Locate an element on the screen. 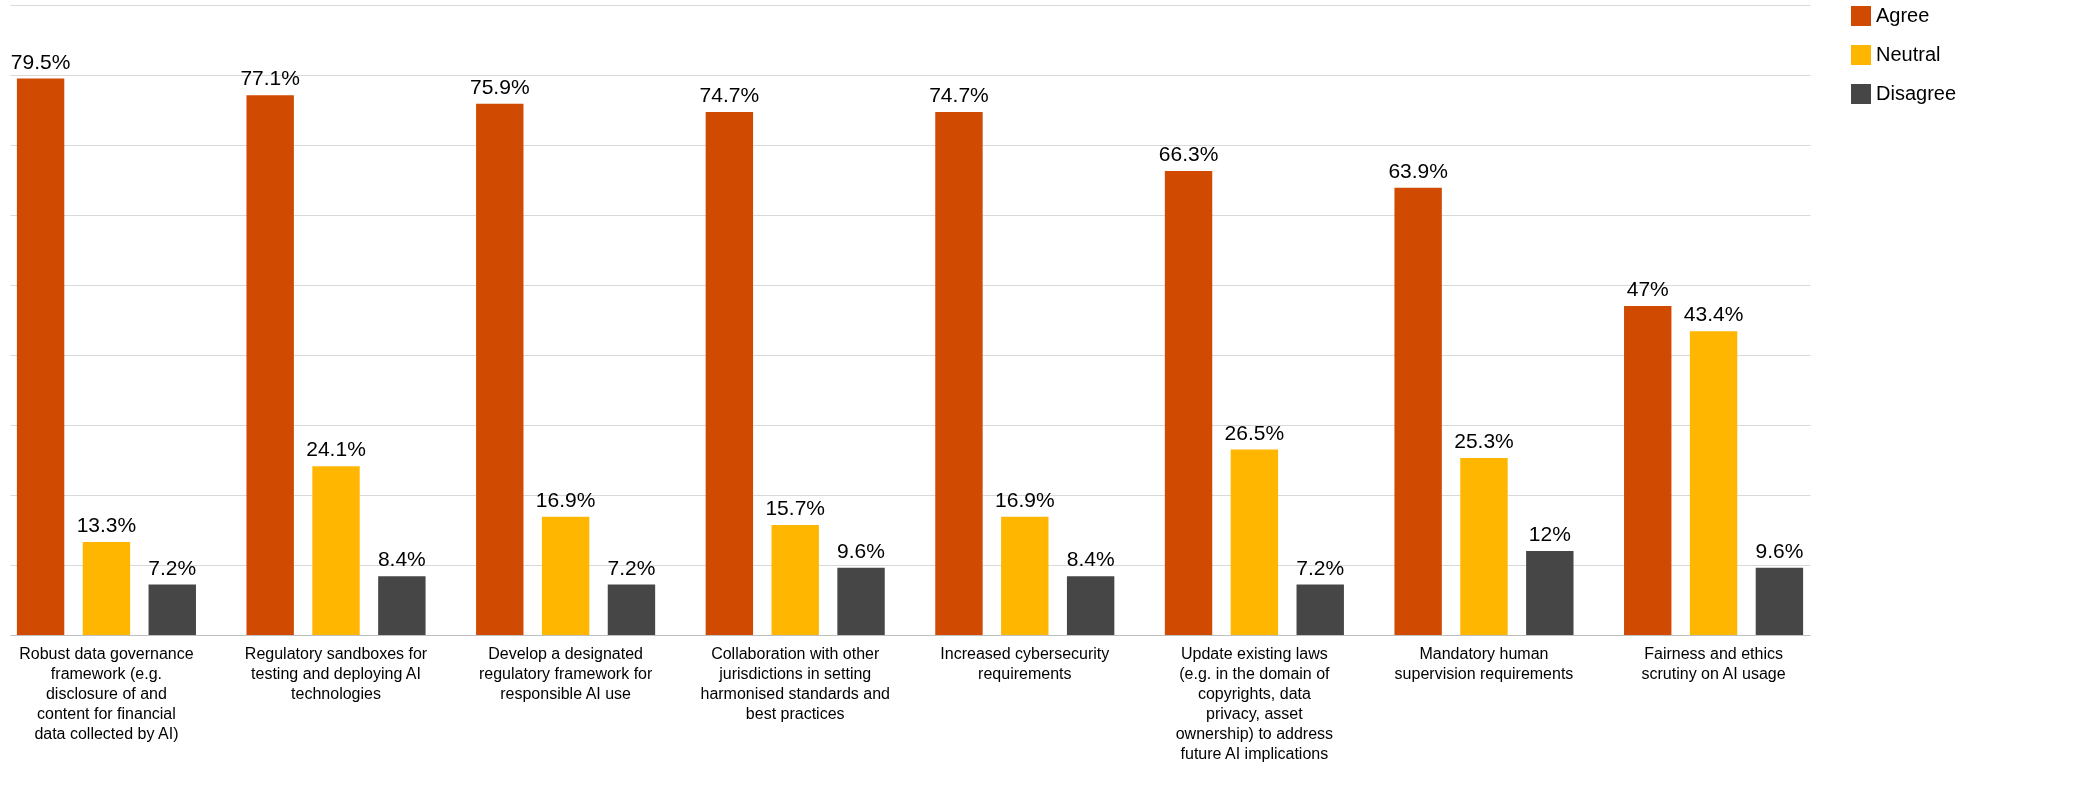 The image size is (2083, 796). data-label: 79.5% is located at coordinates (40, 61).